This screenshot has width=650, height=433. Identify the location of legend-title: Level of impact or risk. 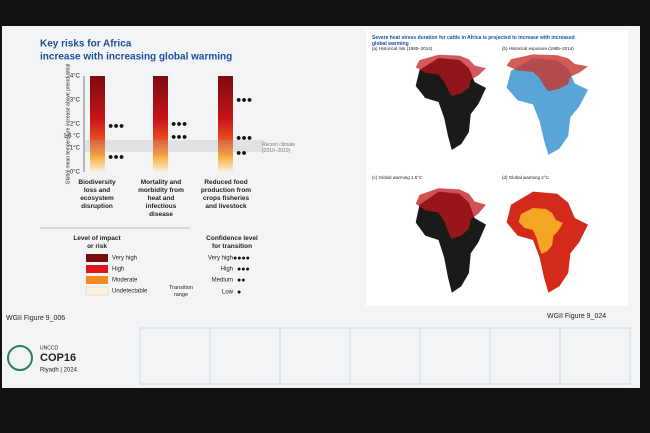
(97, 242).